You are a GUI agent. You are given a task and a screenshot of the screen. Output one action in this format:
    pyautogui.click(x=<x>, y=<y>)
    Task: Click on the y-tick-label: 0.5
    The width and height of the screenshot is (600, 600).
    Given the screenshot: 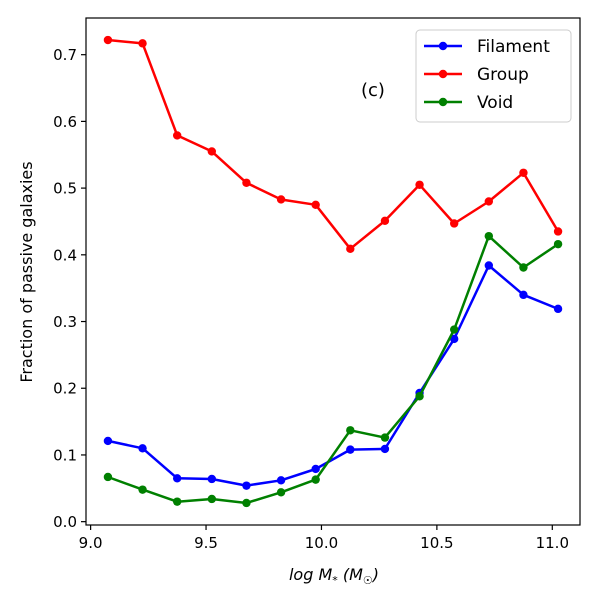 What is the action you would take?
    pyautogui.click(x=65, y=189)
    